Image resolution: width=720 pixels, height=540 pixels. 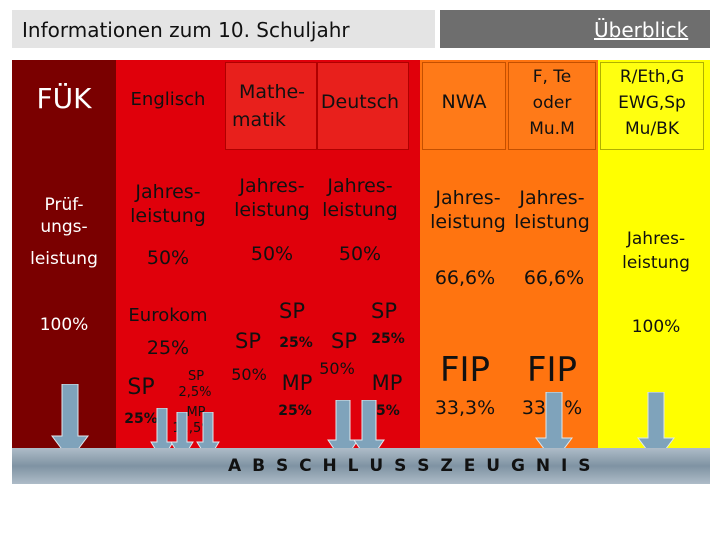 What do you see at coordinates (410, 466) in the screenshot?
I see `abschlusszeugnis-label: A B S C H L U S S Z E U G N I S` at bounding box center [410, 466].